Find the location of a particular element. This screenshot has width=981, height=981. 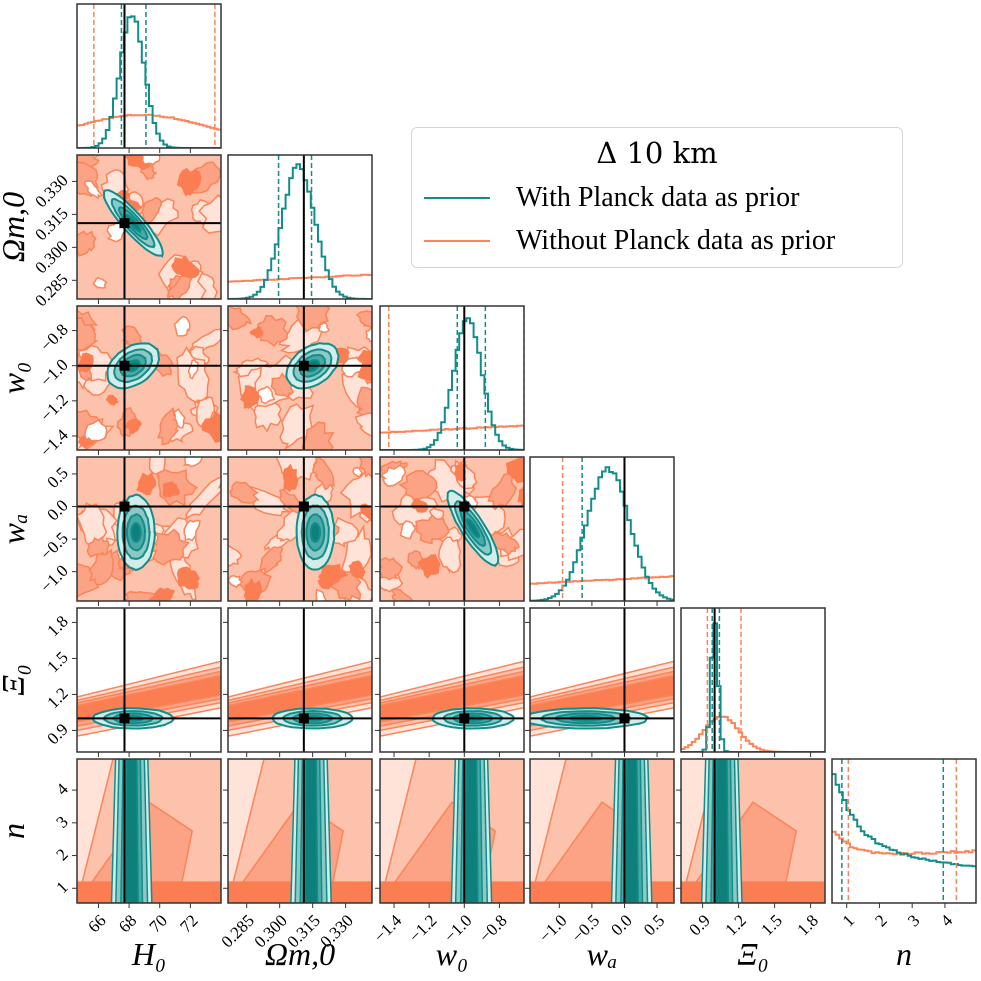

y-tick-label: 0.330 is located at coordinates (51, 191).